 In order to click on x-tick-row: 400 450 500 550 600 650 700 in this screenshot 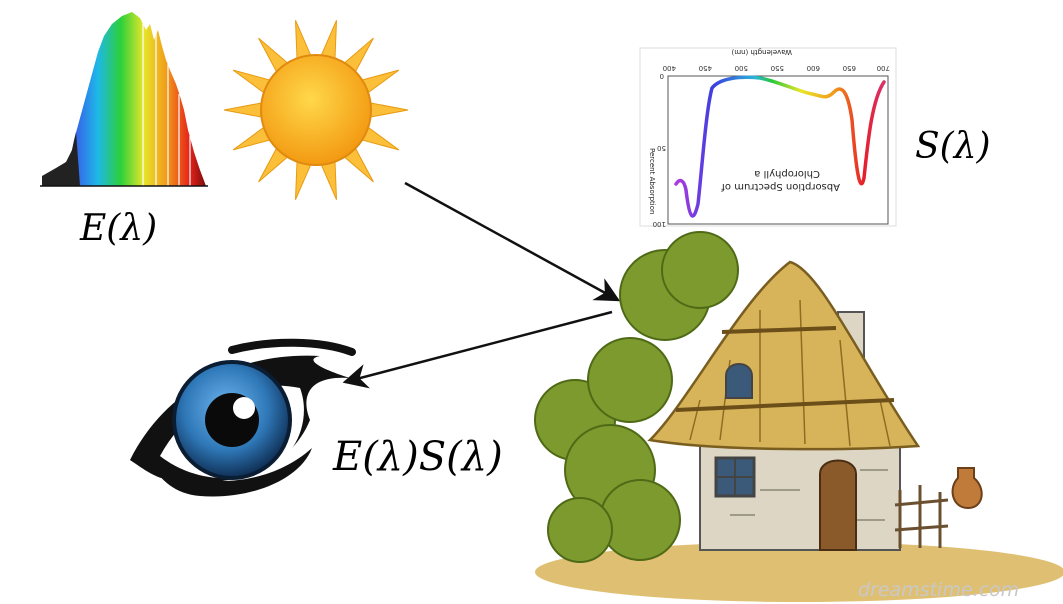, I will do `click(776, 68)`.